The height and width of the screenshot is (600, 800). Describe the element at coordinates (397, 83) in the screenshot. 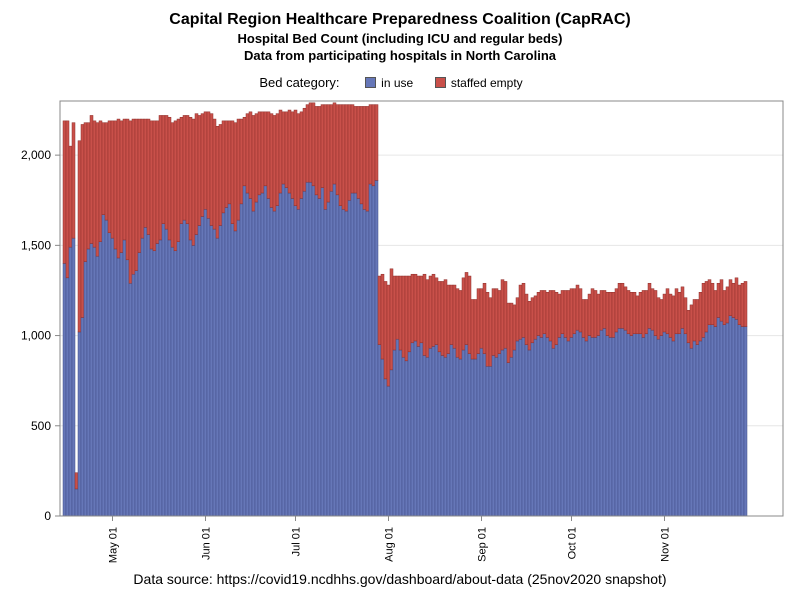

I see `legend-label-in-use: in use` at that location.